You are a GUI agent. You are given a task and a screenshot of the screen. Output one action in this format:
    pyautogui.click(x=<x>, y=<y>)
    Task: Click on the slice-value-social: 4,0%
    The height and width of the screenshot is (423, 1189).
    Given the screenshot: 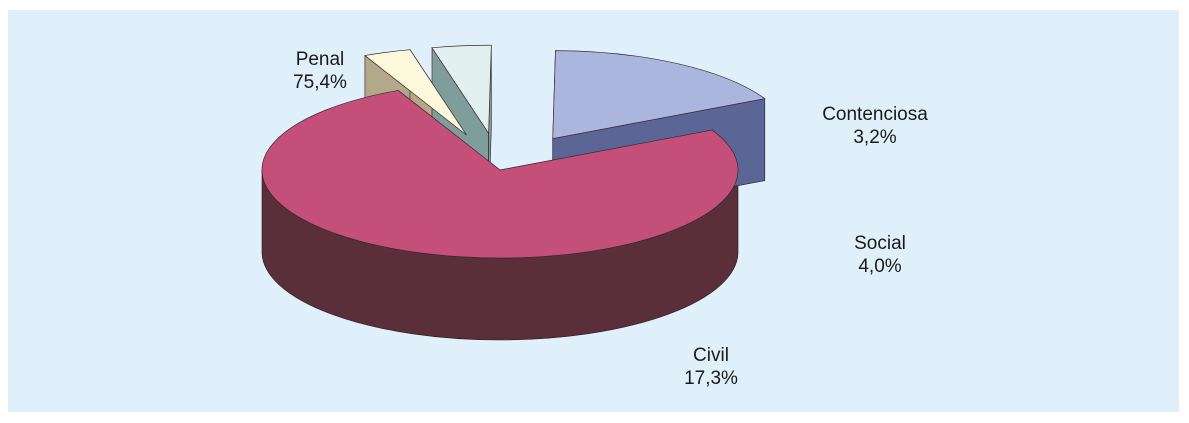 What is the action you would take?
    pyautogui.click(x=879, y=266)
    